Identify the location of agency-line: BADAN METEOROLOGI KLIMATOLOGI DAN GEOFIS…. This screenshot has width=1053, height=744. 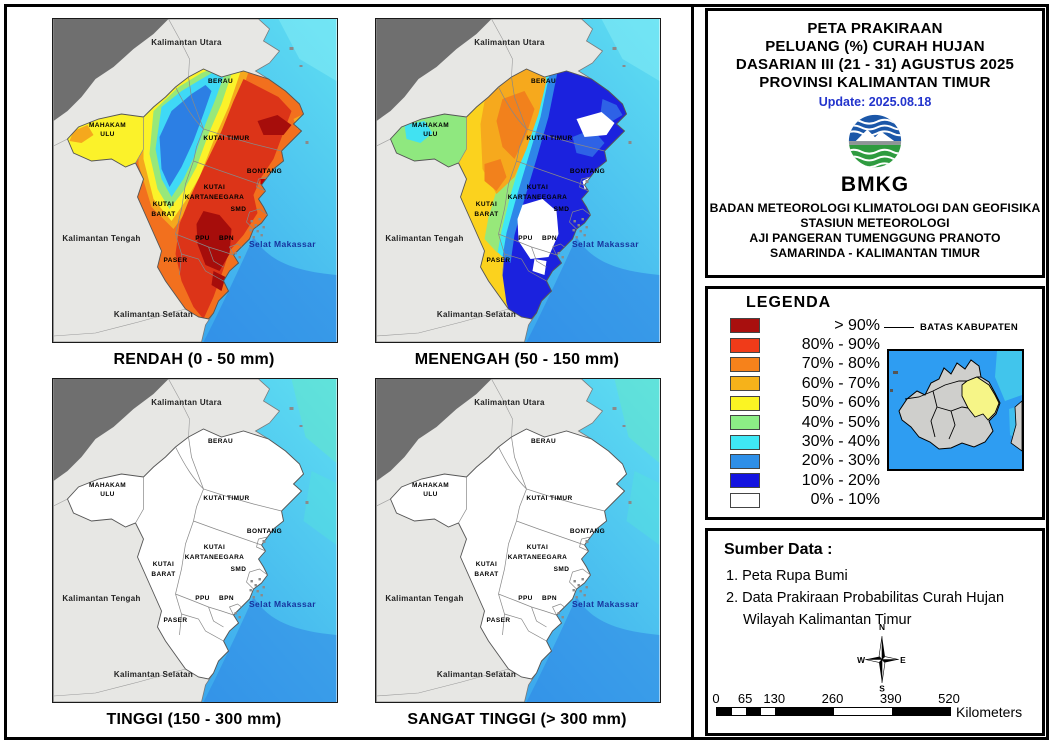
(875, 208).